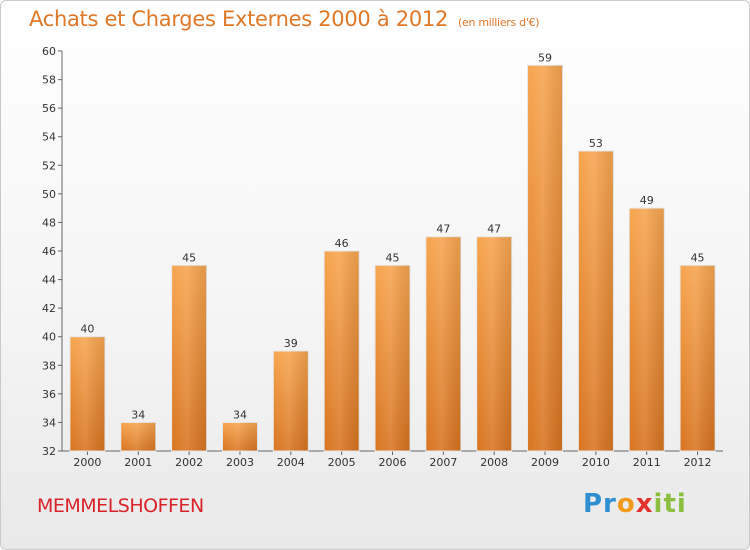 This screenshot has width=750, height=550. What do you see at coordinates (49, 308) in the screenshot?
I see `y-tick-label: 42` at bounding box center [49, 308].